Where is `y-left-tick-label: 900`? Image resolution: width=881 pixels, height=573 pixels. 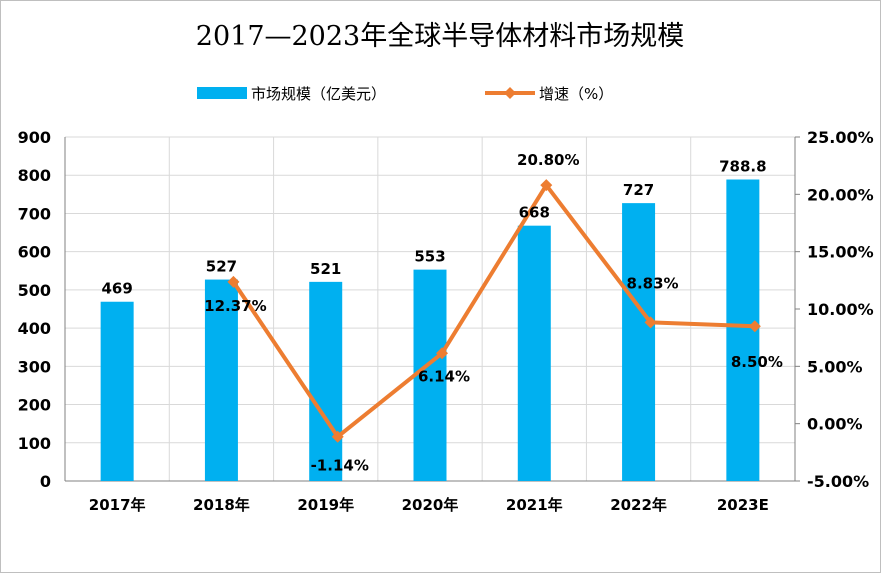
y-left-tick-label: 900 is located at coordinates (34, 137).